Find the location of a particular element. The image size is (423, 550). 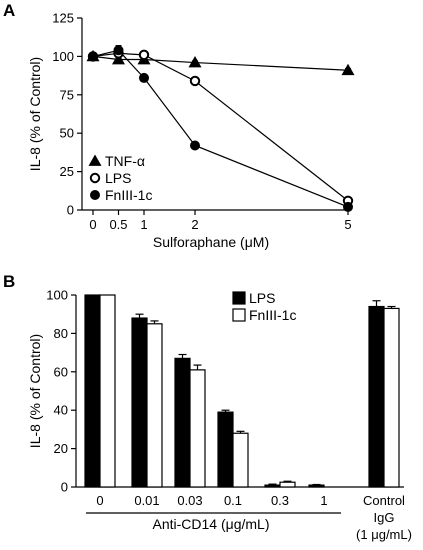

panel-b-y-tick-label: 0 is located at coordinates (64, 487).